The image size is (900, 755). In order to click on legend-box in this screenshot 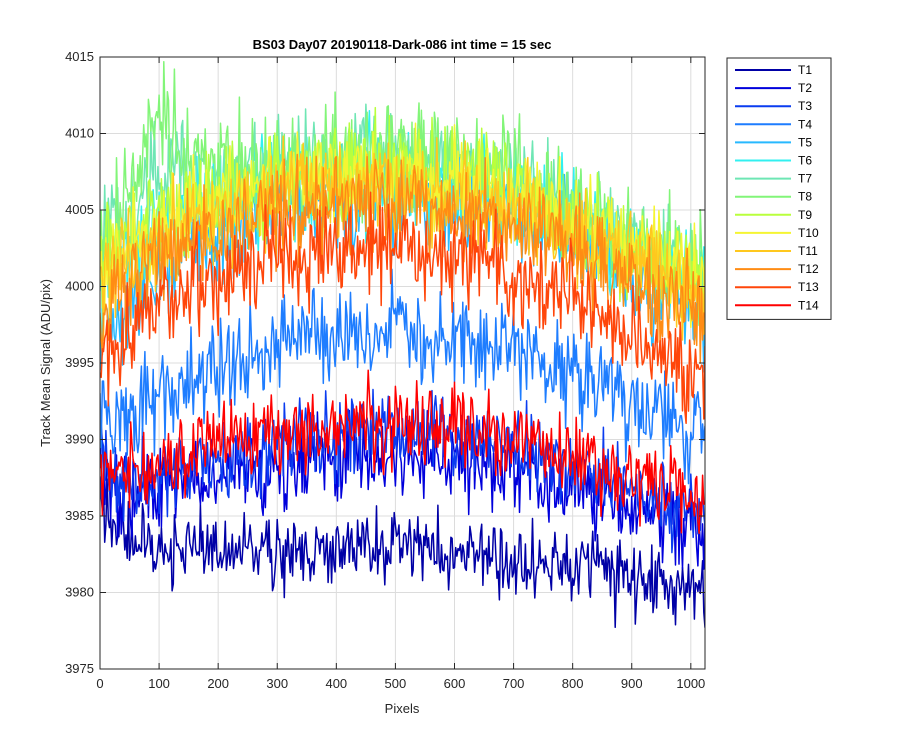, I will do `click(779, 188)`.